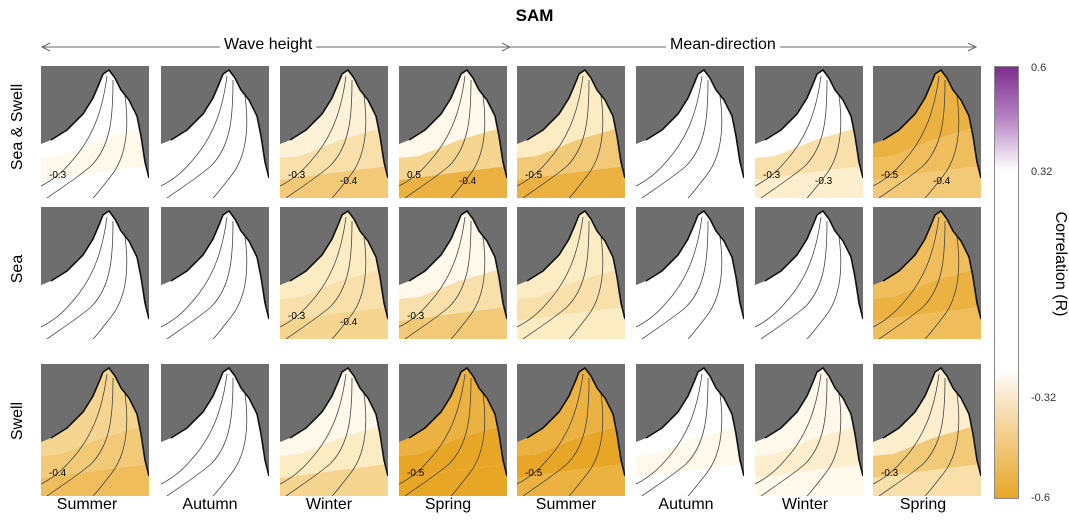 The width and height of the screenshot is (1069, 524). What do you see at coordinates (414, 175) in the screenshot?
I see `contour-label: 0.5` at bounding box center [414, 175].